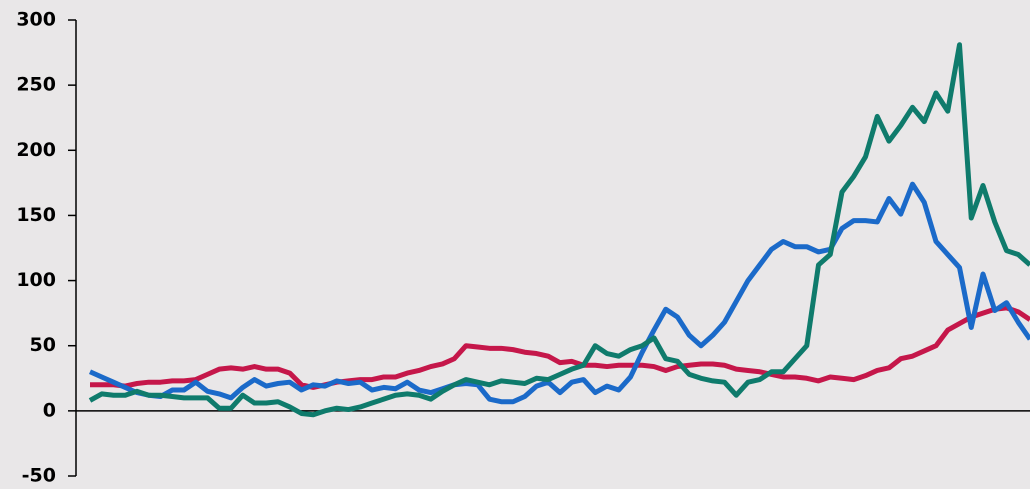 The image size is (1030, 489). What do you see at coordinates (39, 476) in the screenshot?
I see `y-tick-label: -50` at bounding box center [39, 476].